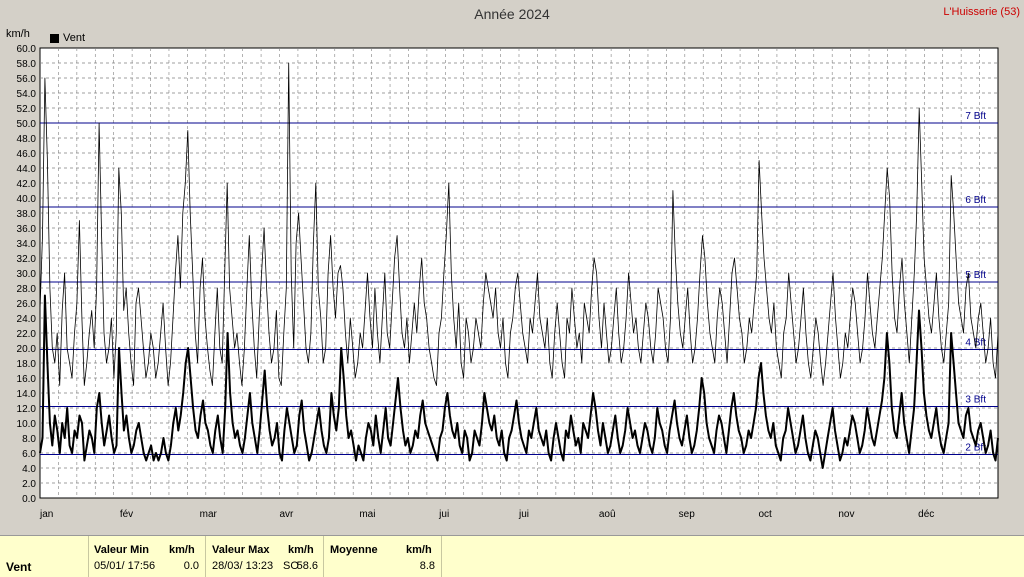 Image resolution: width=1024 pixels, height=577 pixels. What do you see at coordinates (975, 200) in the screenshot?
I see `beaufort-label: 6 Bft` at bounding box center [975, 200].